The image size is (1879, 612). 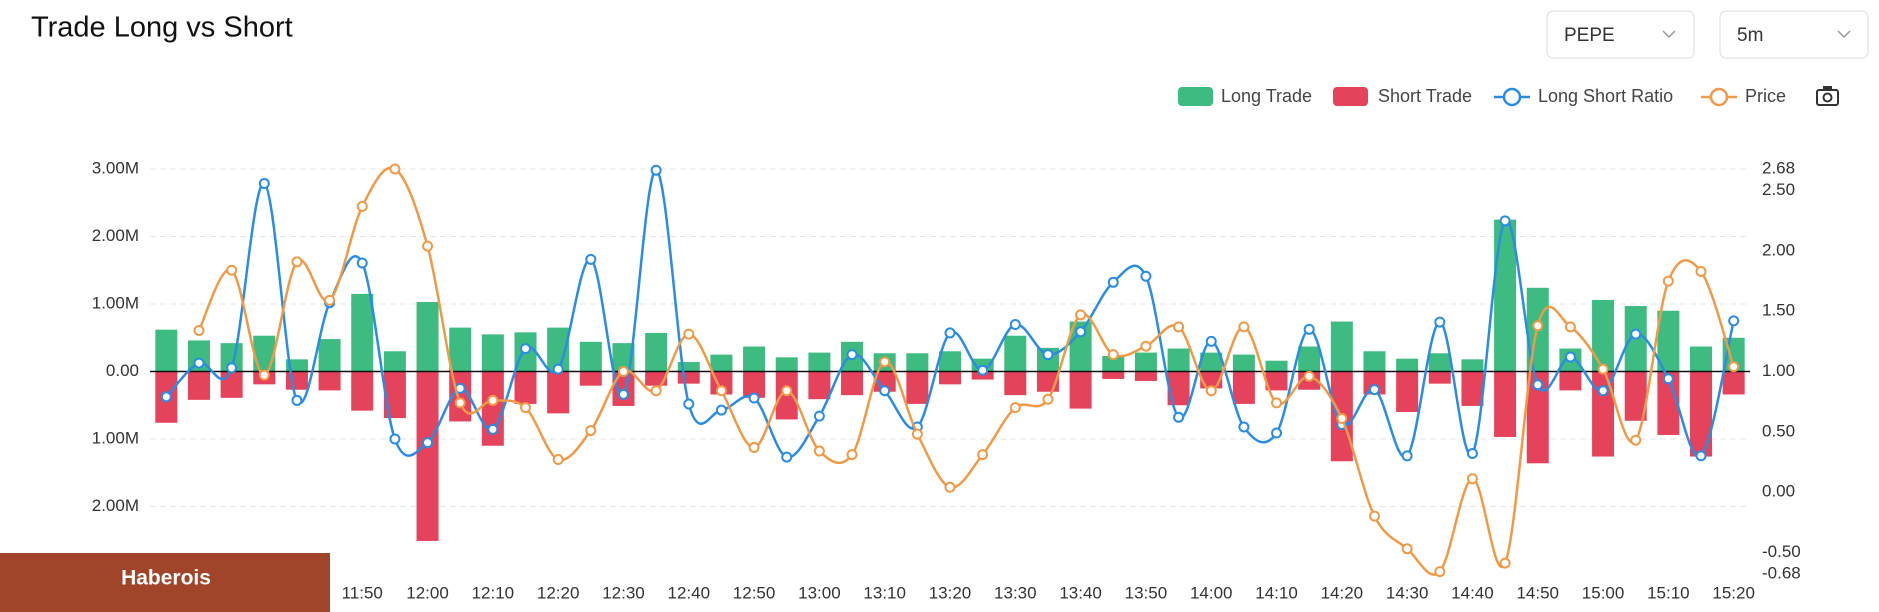 I want to click on interval-dropdown: 5m, so click(x=1794, y=34).